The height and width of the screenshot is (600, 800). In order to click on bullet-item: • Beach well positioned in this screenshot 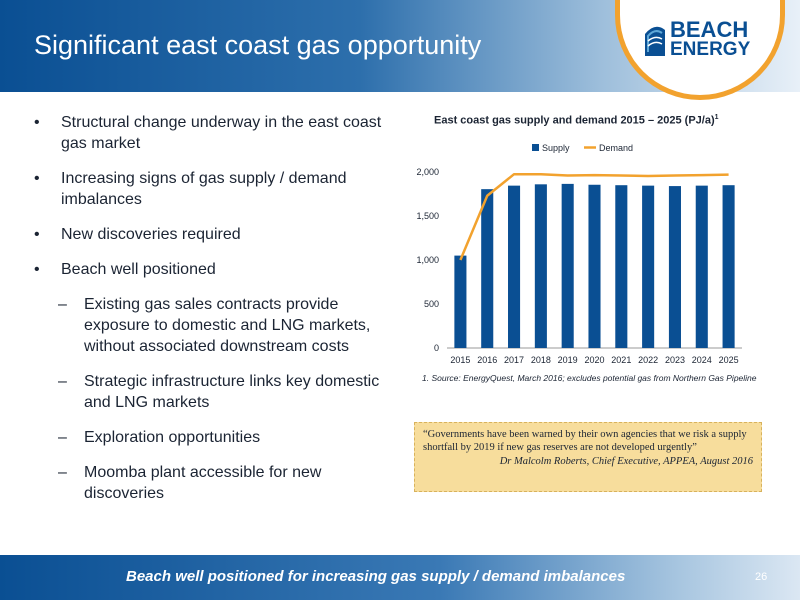, I will do `click(209, 269)`.